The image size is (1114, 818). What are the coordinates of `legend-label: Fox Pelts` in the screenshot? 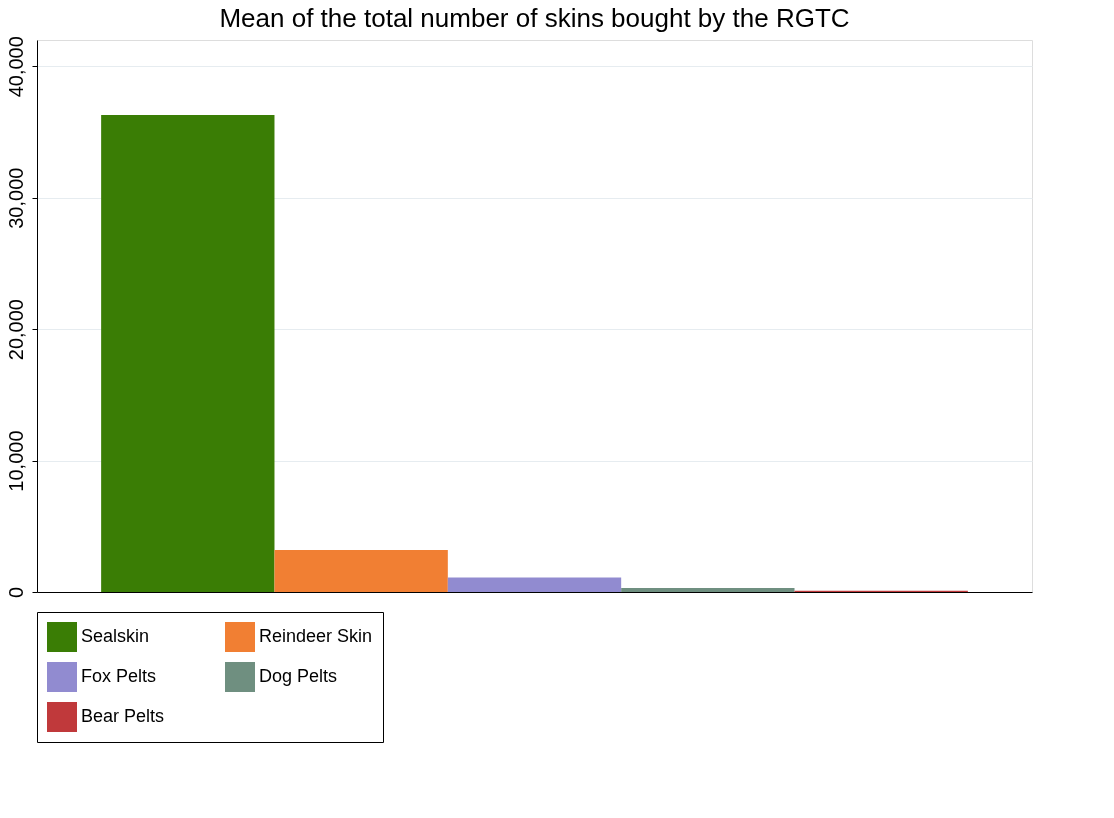 It's located at (119, 676).